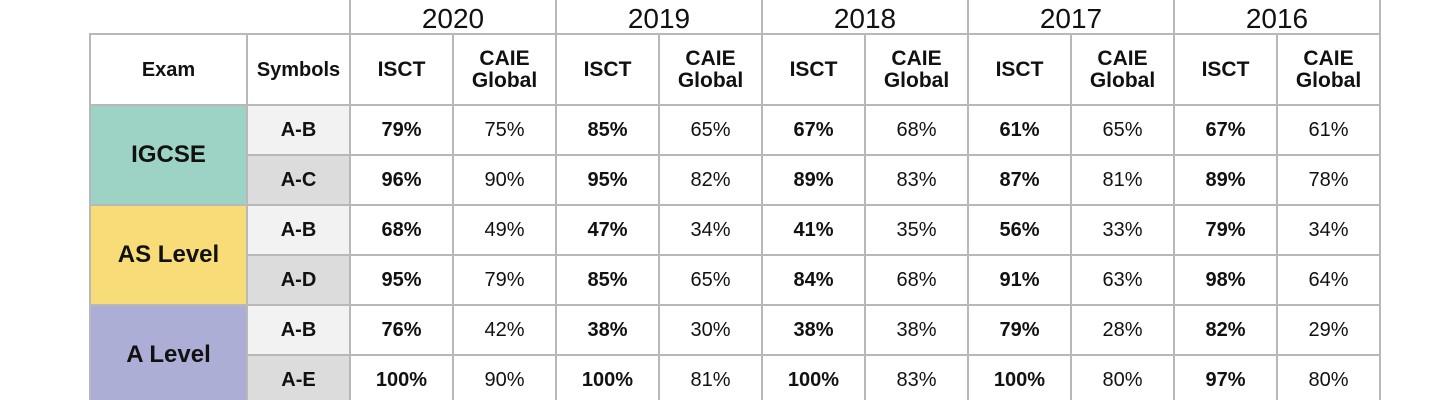 The height and width of the screenshot is (400, 1438). Describe the element at coordinates (1122, 130) in the screenshot. I see `caie-percentage-cell: 65%` at that location.